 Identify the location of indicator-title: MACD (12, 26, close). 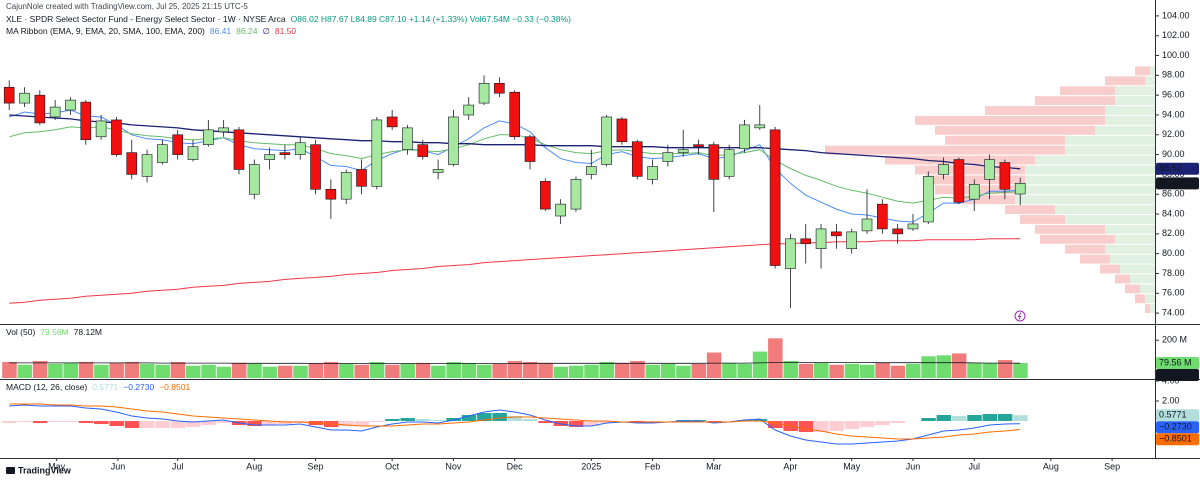
(47, 387).